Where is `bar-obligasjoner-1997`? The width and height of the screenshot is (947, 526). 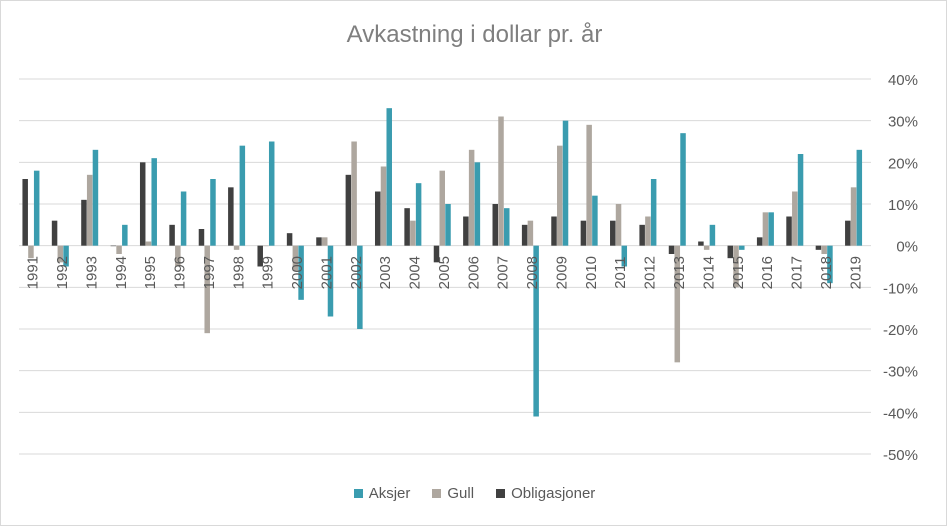
bar-obligasjoner-1997 is located at coordinates (201, 237).